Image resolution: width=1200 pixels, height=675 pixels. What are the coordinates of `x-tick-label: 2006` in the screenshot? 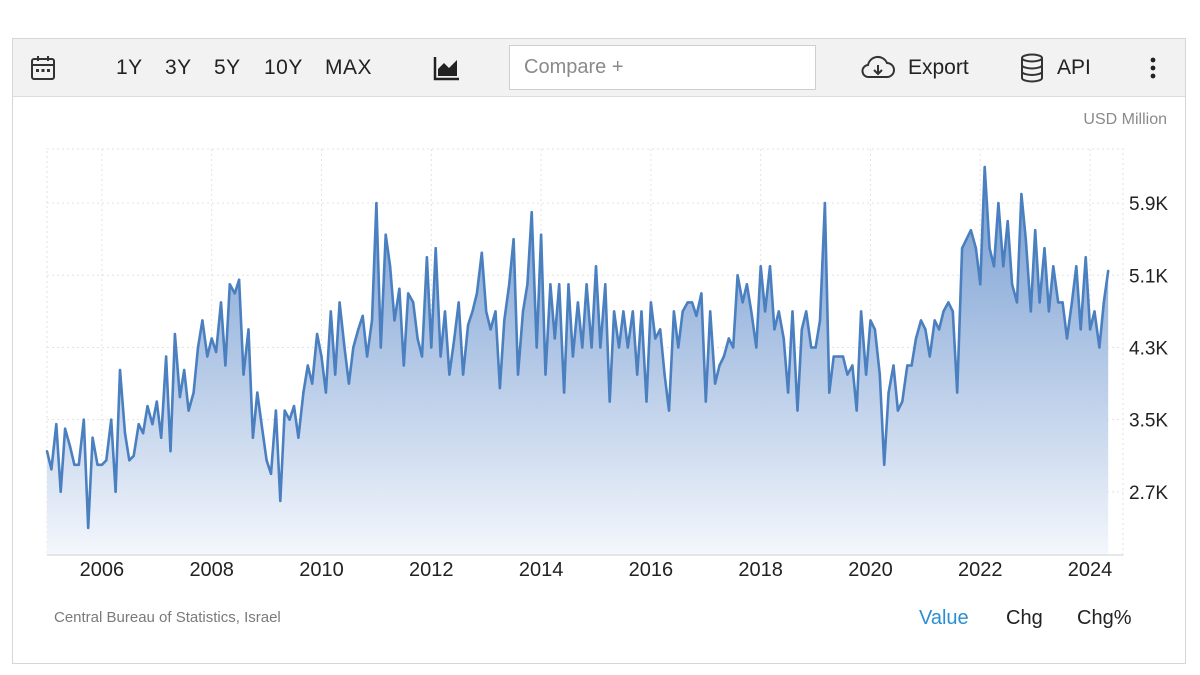 It's located at (102, 570).